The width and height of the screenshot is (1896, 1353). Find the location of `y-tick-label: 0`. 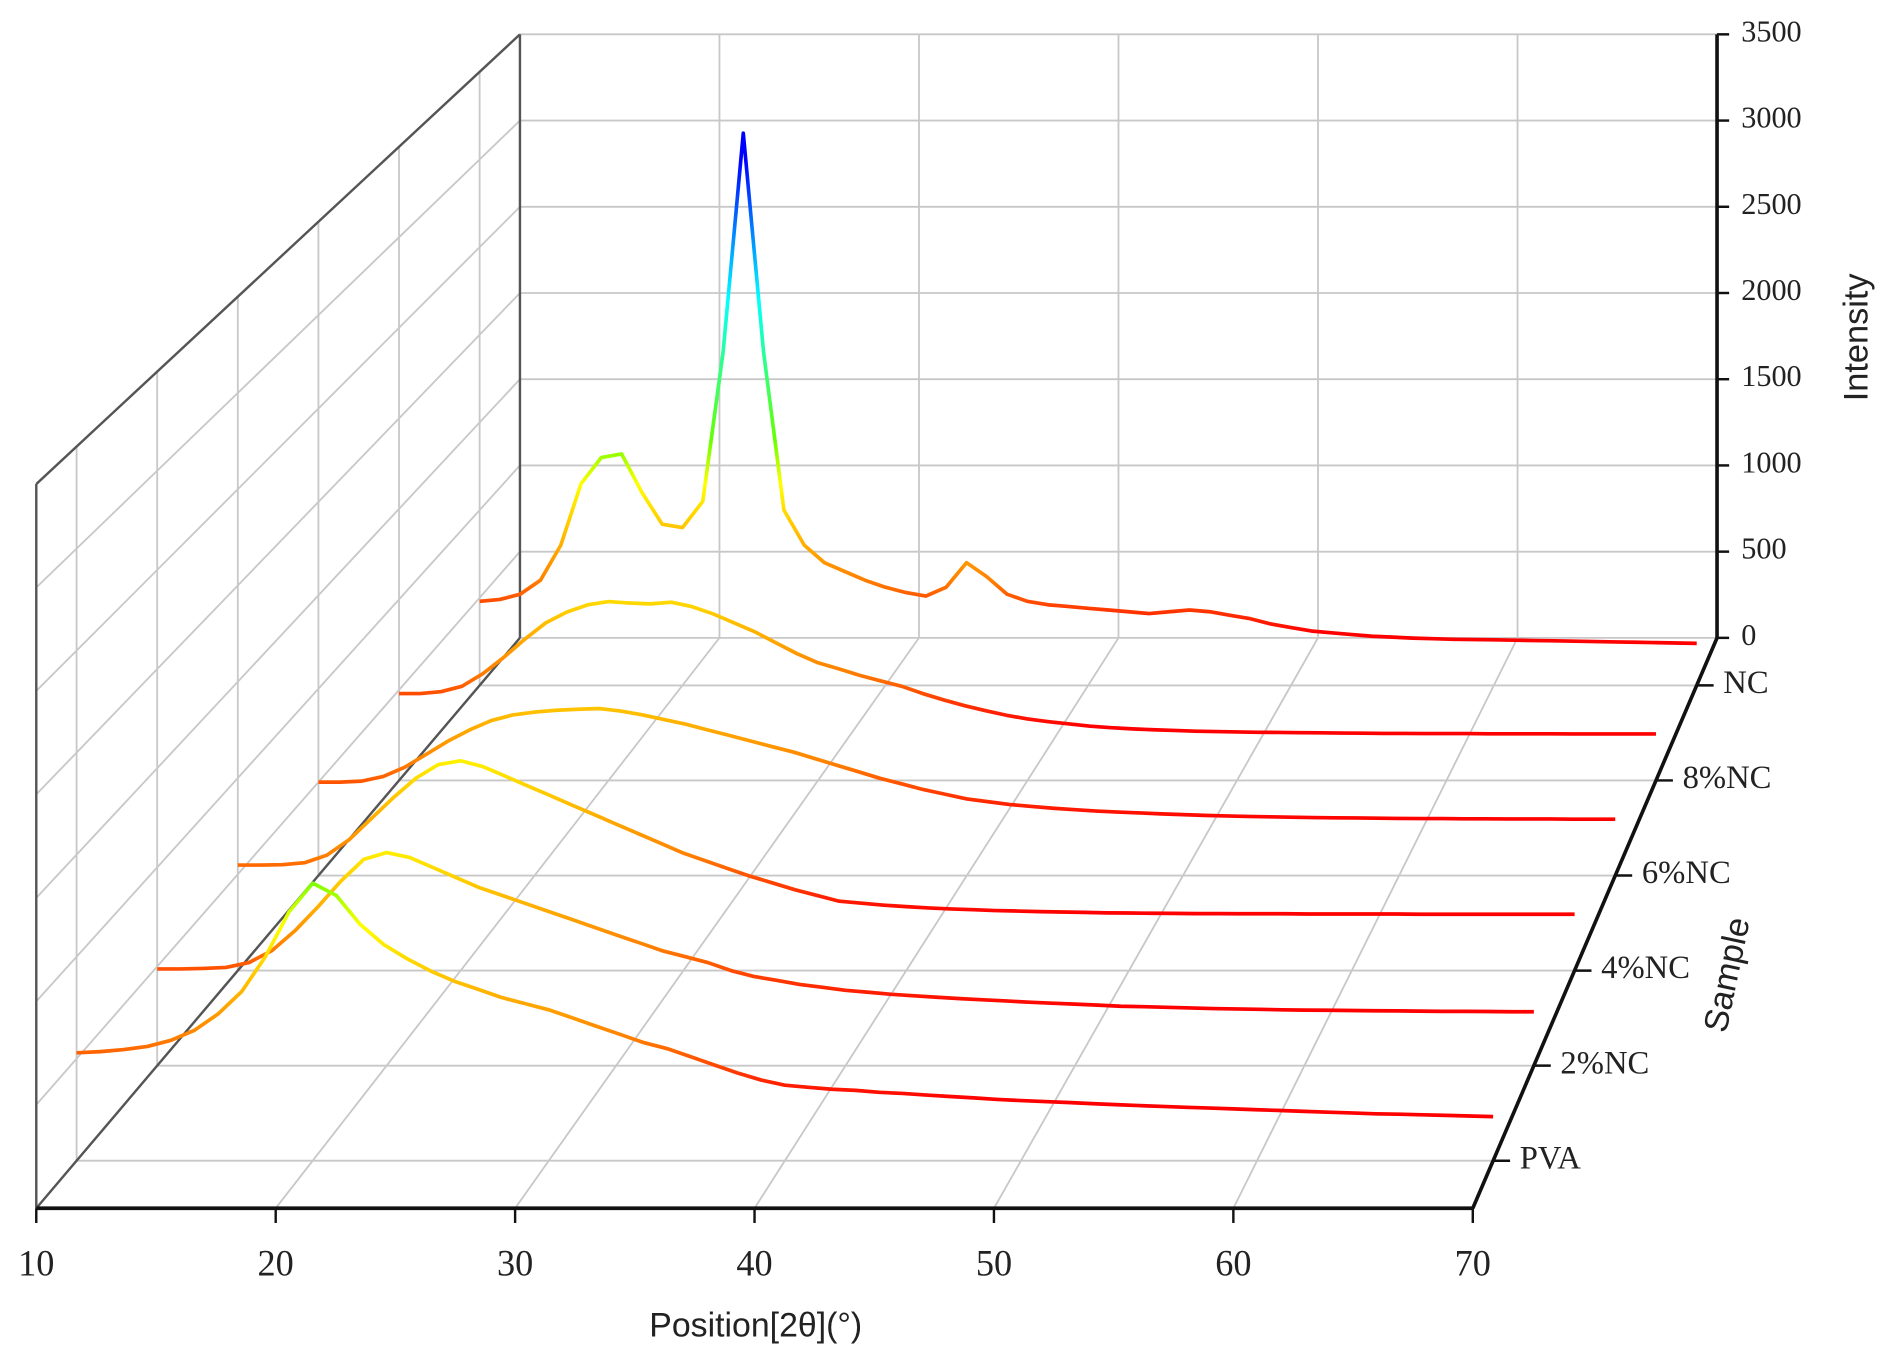

y-tick-label: 0 is located at coordinates (1748, 635).